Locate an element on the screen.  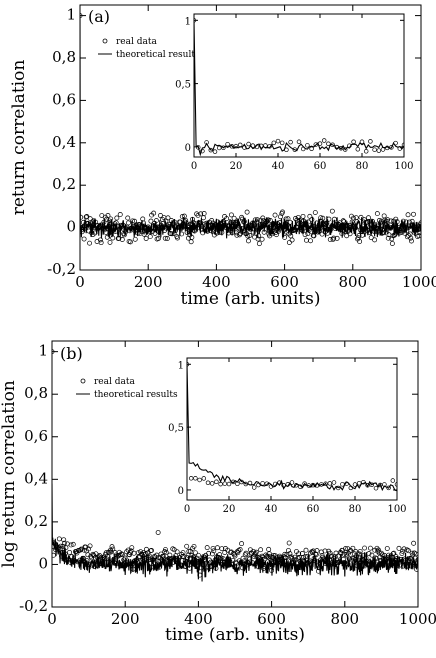
panel-b-y-axis-label: log return correlation is located at coordinates (9, 474).